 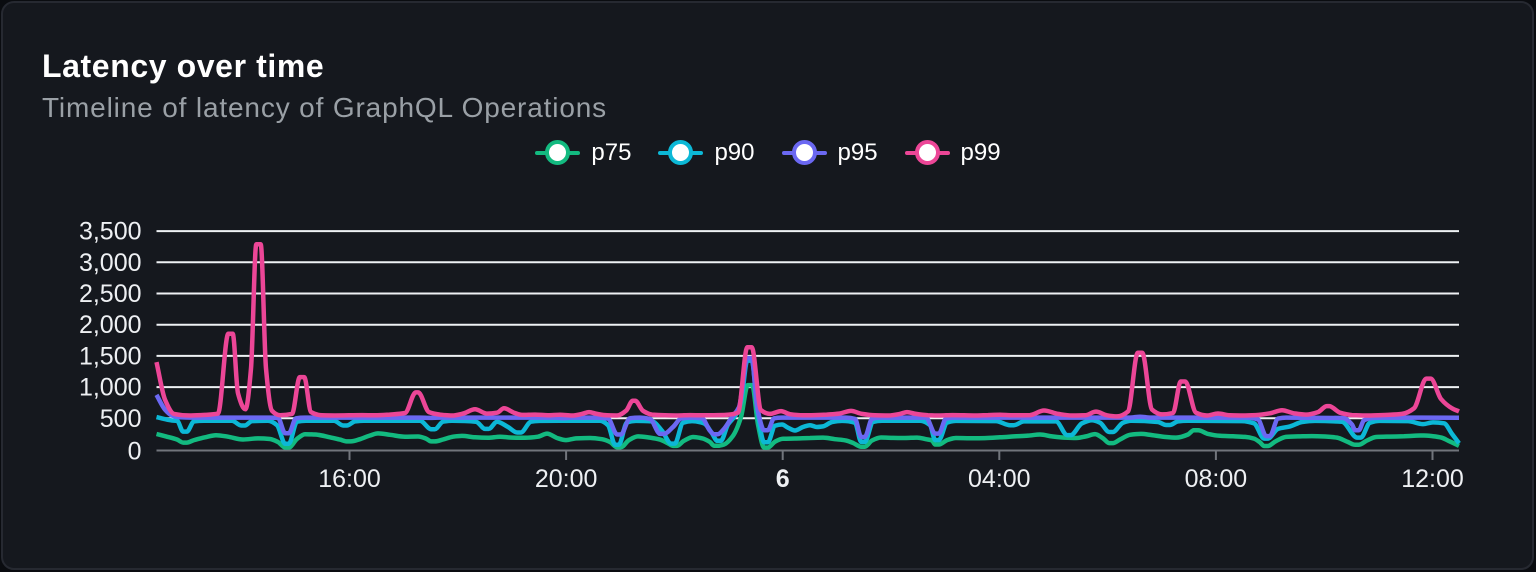 I want to click on svg-text: 0, so click(x=135, y=452).